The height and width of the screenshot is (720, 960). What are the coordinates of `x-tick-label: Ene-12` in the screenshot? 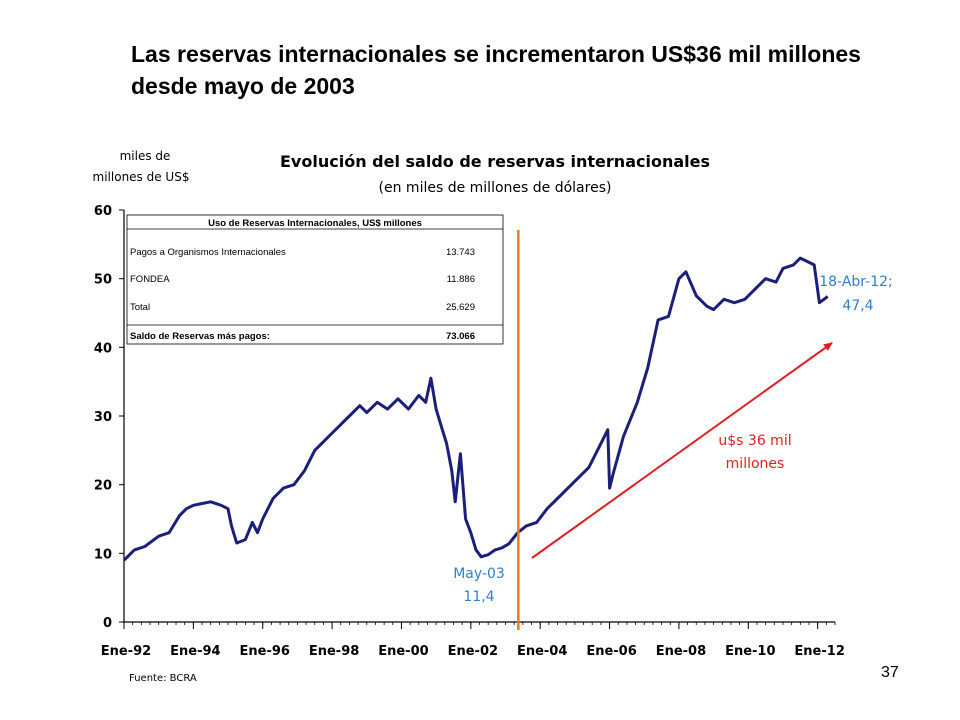 It's located at (819, 651).